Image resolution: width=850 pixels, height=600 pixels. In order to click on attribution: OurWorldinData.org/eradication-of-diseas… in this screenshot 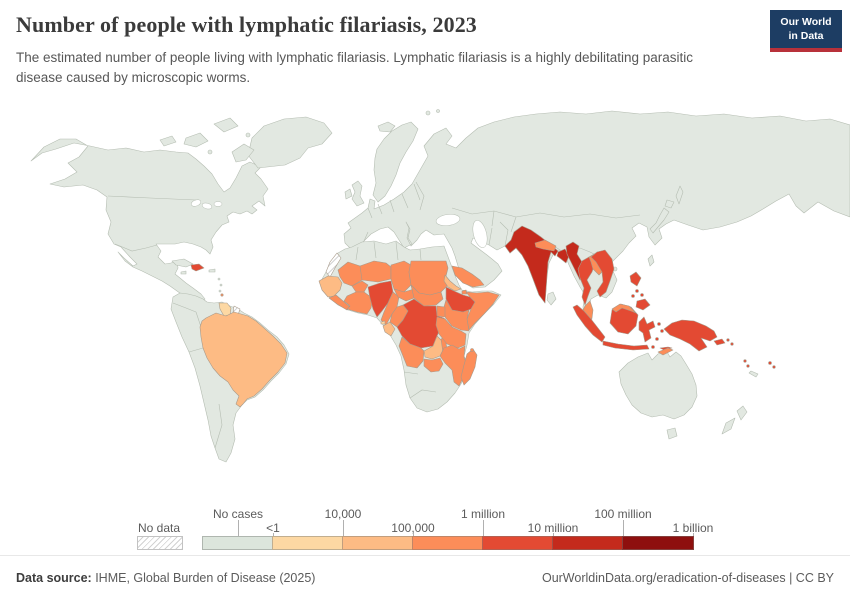, I will do `click(687, 578)`.